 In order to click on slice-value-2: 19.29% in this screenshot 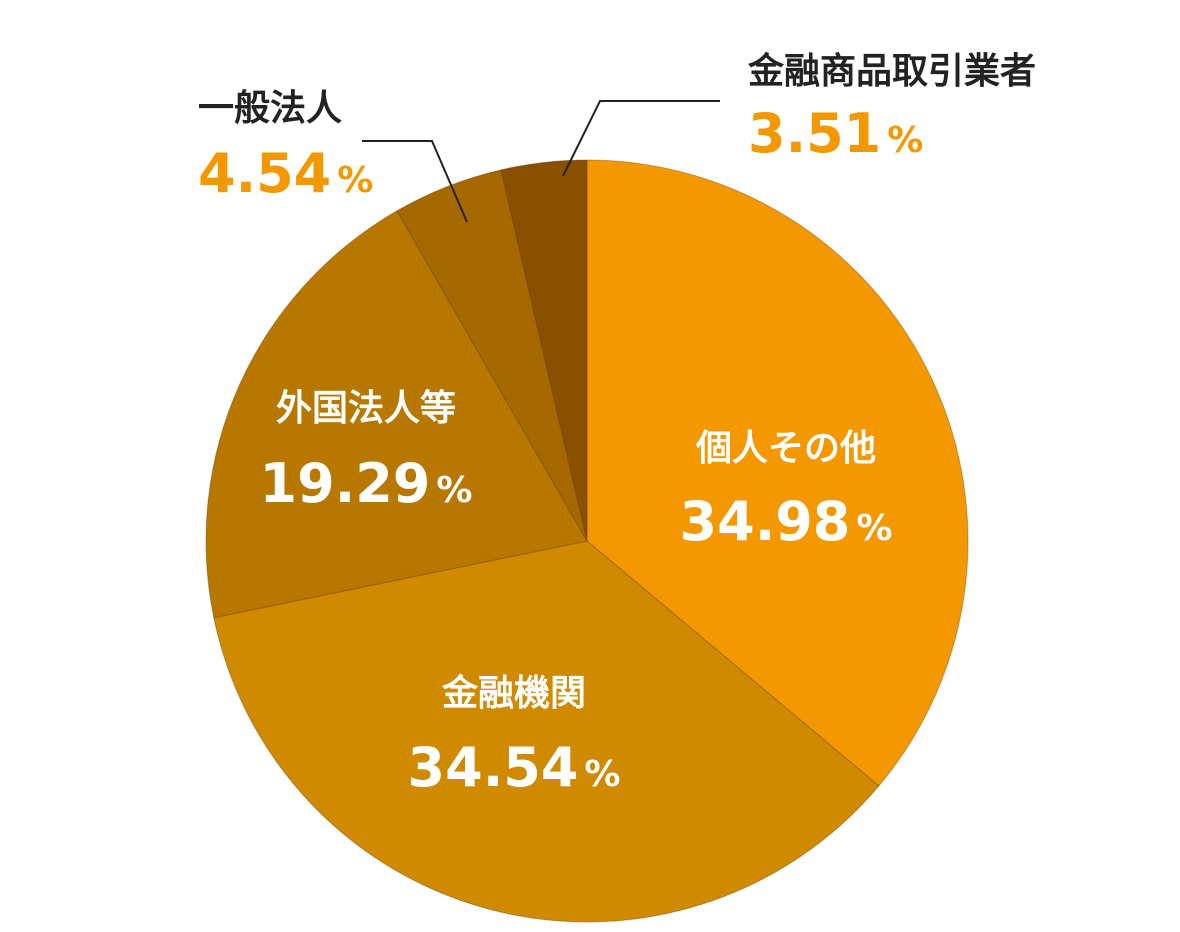, I will do `click(366, 483)`.